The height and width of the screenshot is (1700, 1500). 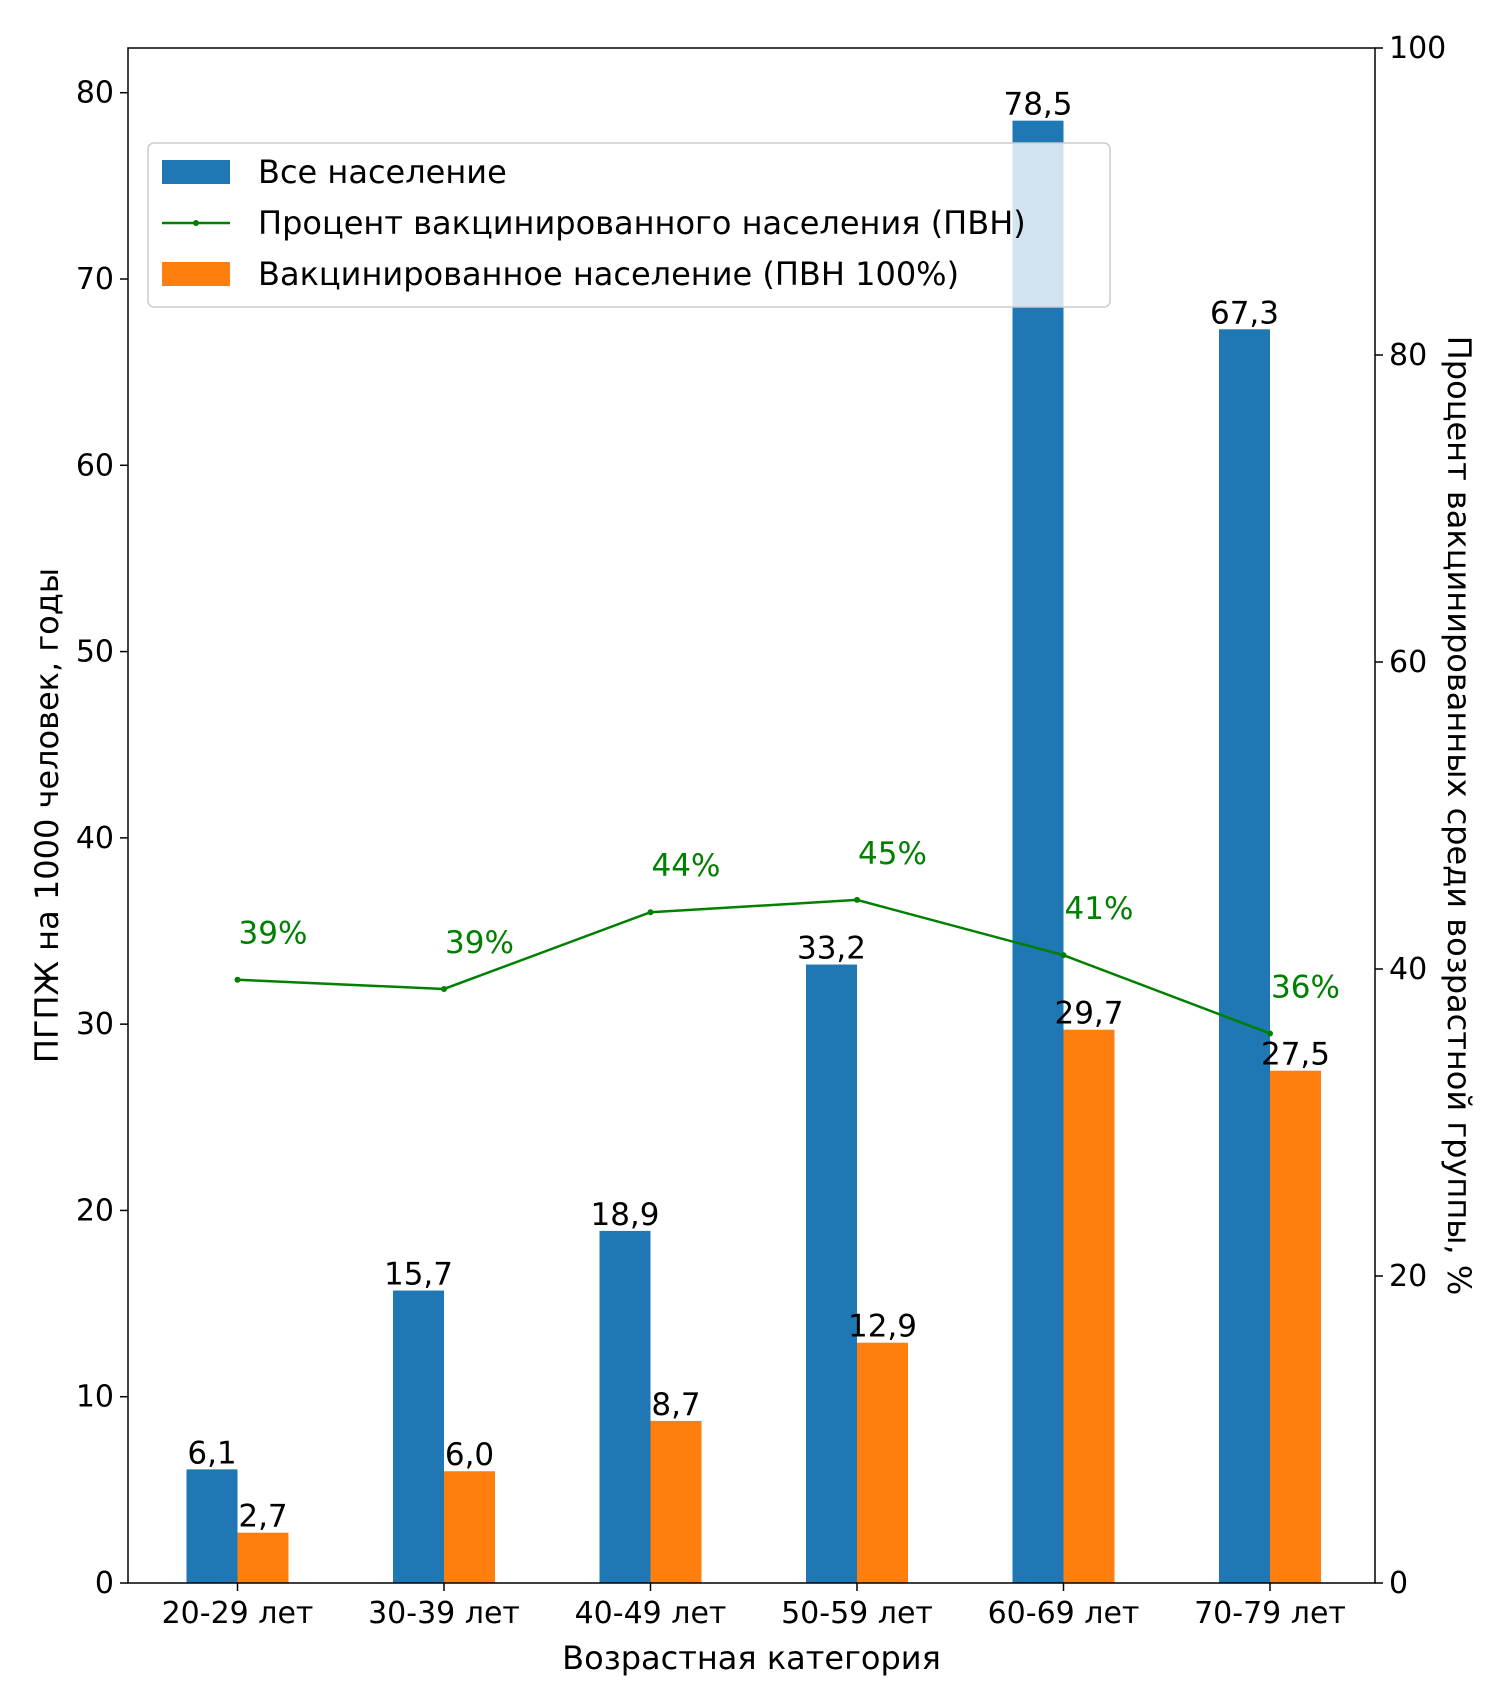 I want to click on right-tick-label: 60, so click(x=1408, y=662).